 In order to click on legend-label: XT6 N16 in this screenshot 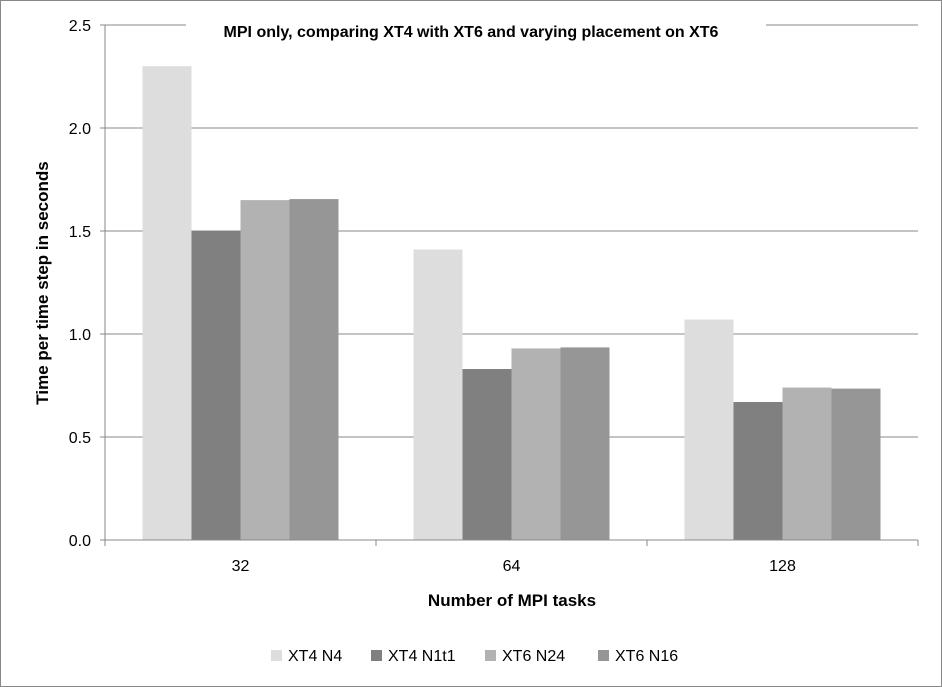, I will do `click(646, 656)`.